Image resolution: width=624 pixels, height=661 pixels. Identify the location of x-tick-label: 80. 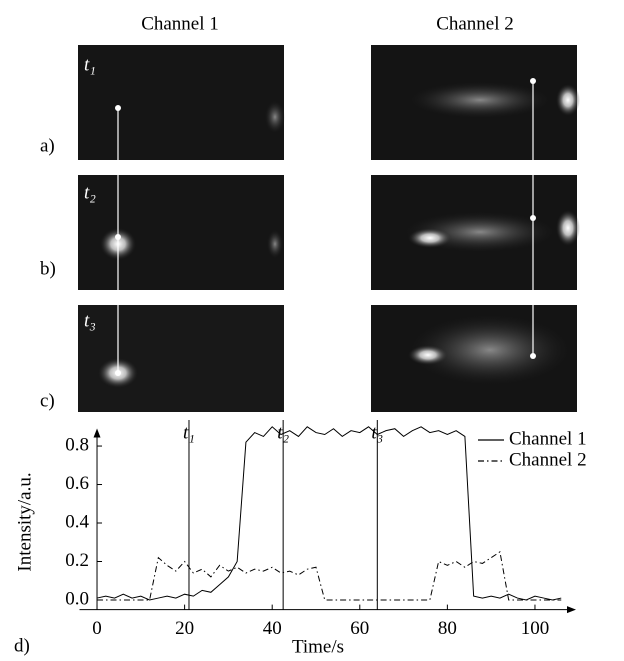
(447, 628).